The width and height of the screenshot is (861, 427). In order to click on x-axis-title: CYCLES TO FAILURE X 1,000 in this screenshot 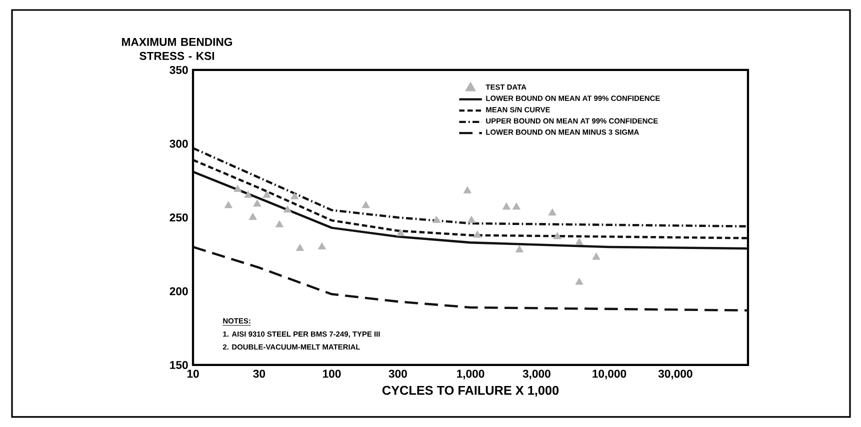, I will do `click(470, 391)`.